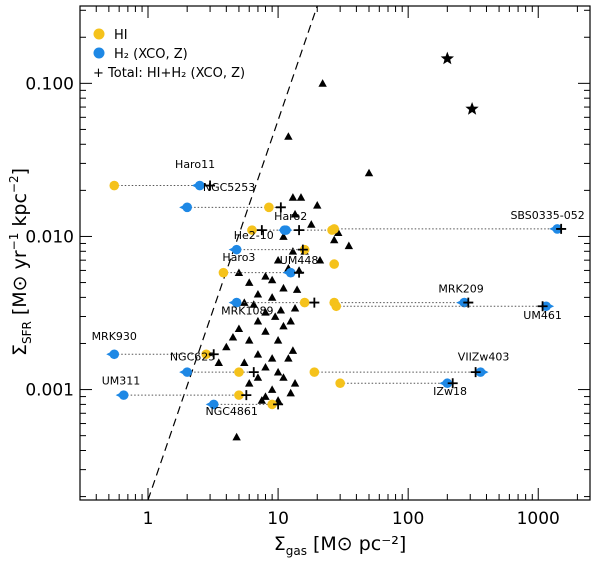 The height and width of the screenshot is (563, 600). I want to click on galaxy-label: Haro2, so click(290, 216).